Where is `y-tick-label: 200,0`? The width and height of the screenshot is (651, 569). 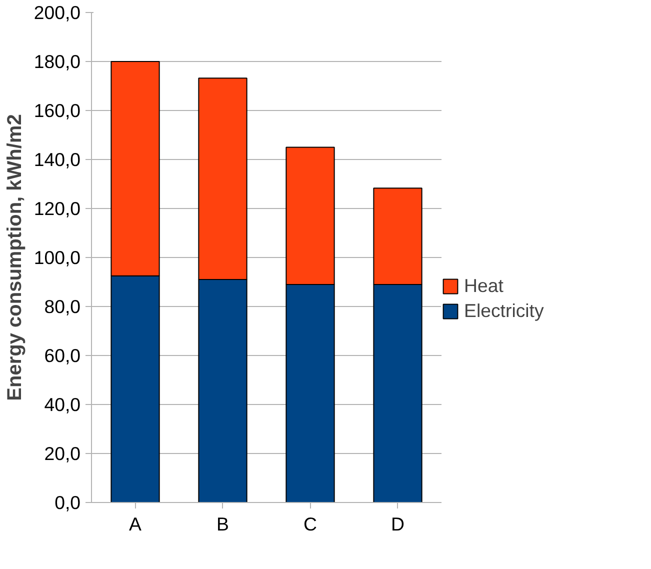
y-tick-label: 200,0 is located at coordinates (57, 12).